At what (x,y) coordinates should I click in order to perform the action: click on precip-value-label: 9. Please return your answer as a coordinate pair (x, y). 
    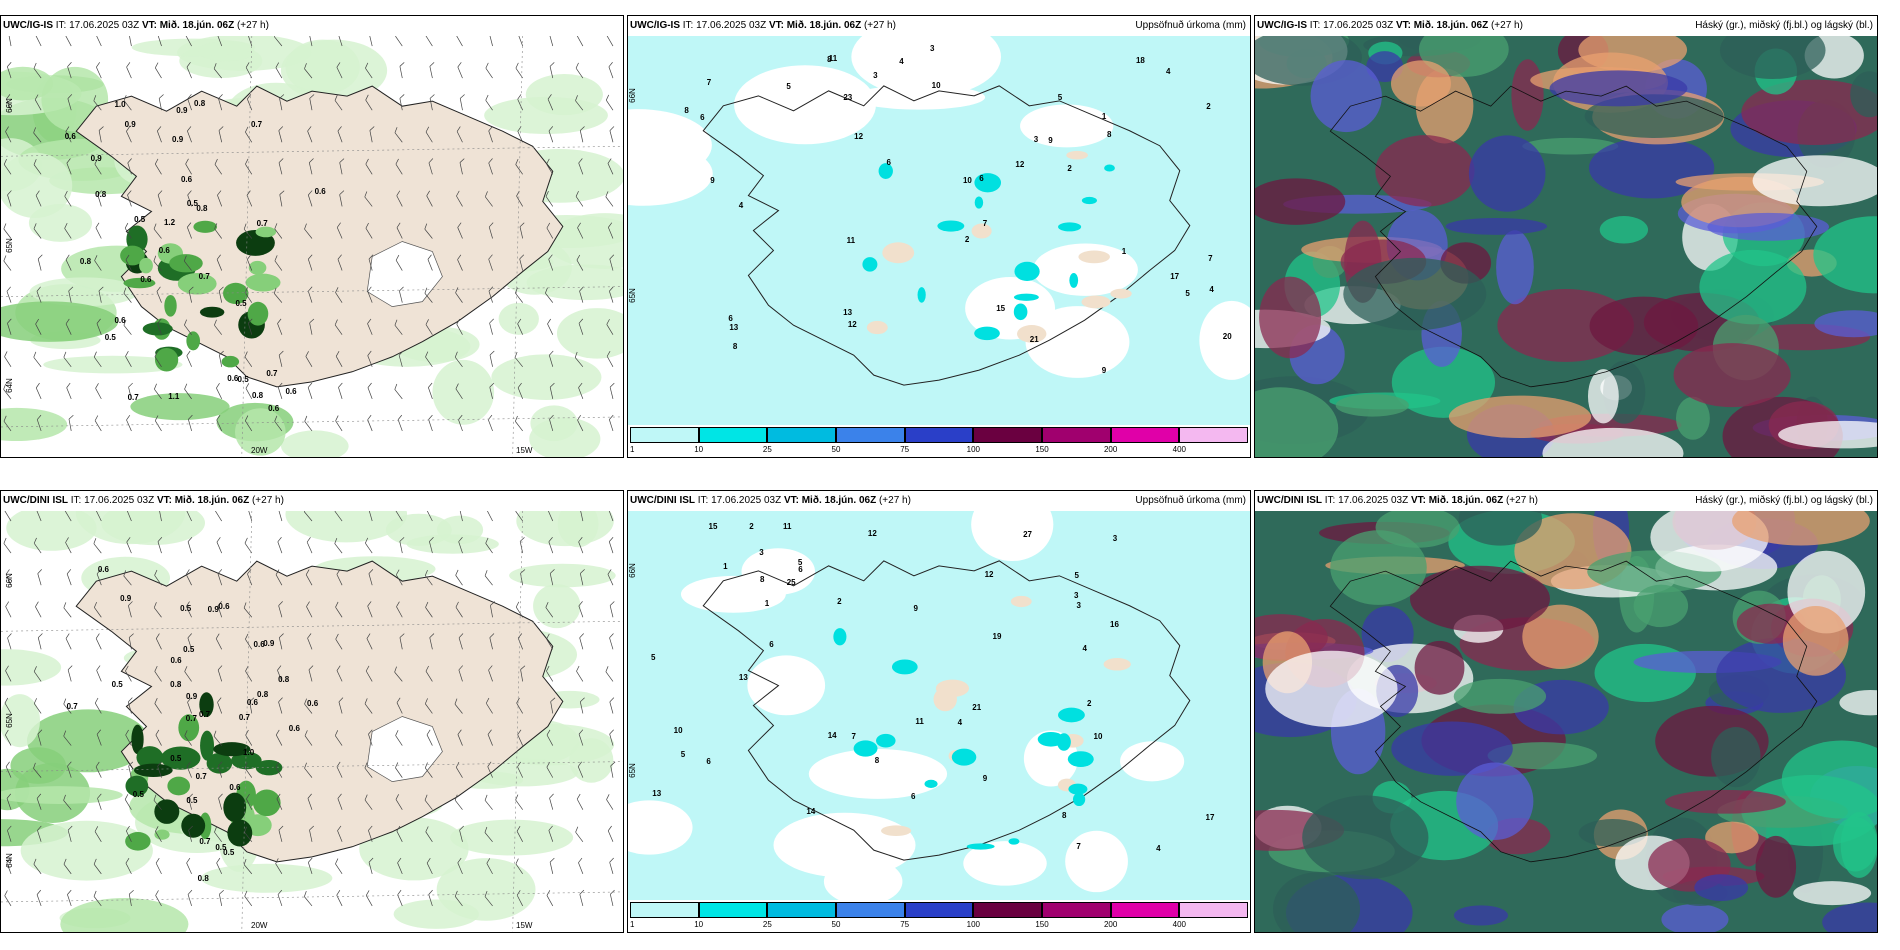
    Looking at the image, I should click on (1104, 370).